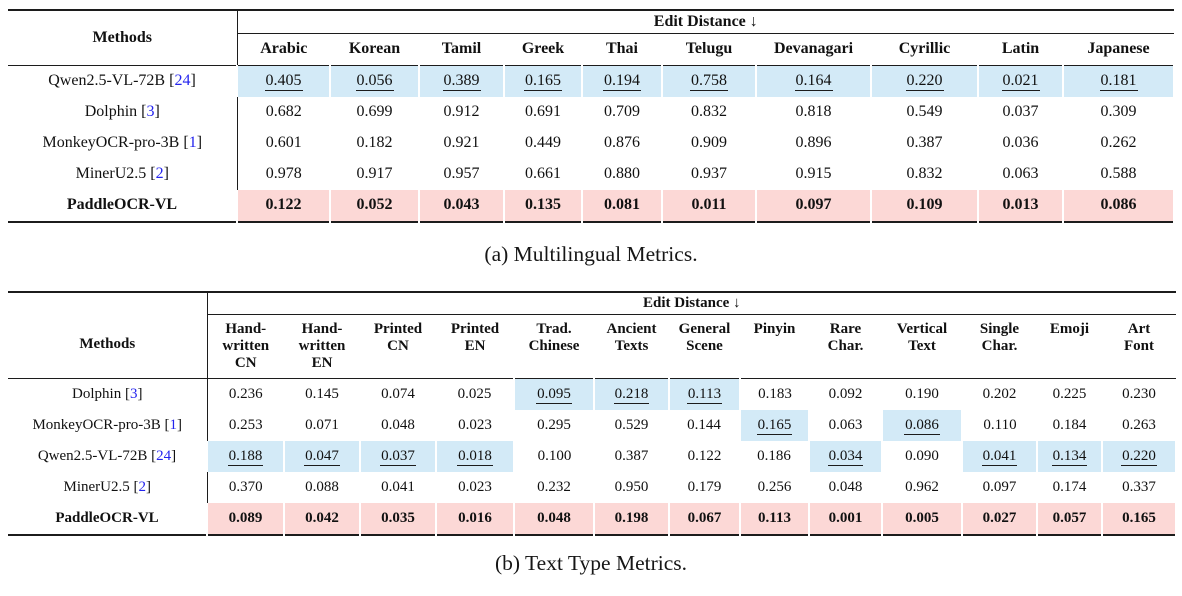 Image resolution: width=1182 pixels, height=596 pixels. I want to click on value-cell: 0.262, so click(1118, 143).